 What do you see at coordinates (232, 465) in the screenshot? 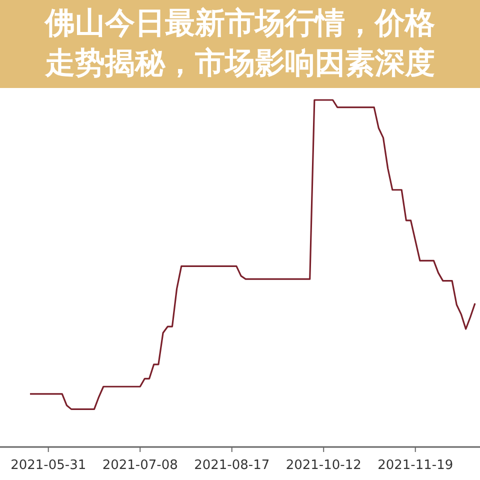
I see `x-tick-label: 2021-08-17` at bounding box center [232, 465].